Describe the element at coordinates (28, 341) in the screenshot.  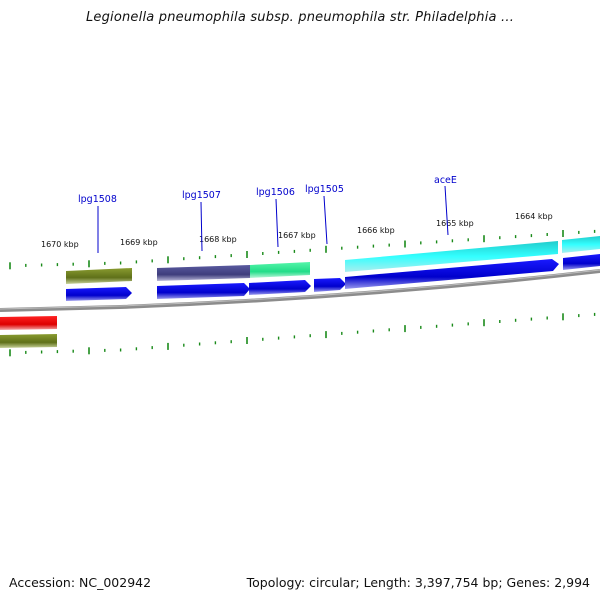
I see `feature-bar-olive-lower` at that location.